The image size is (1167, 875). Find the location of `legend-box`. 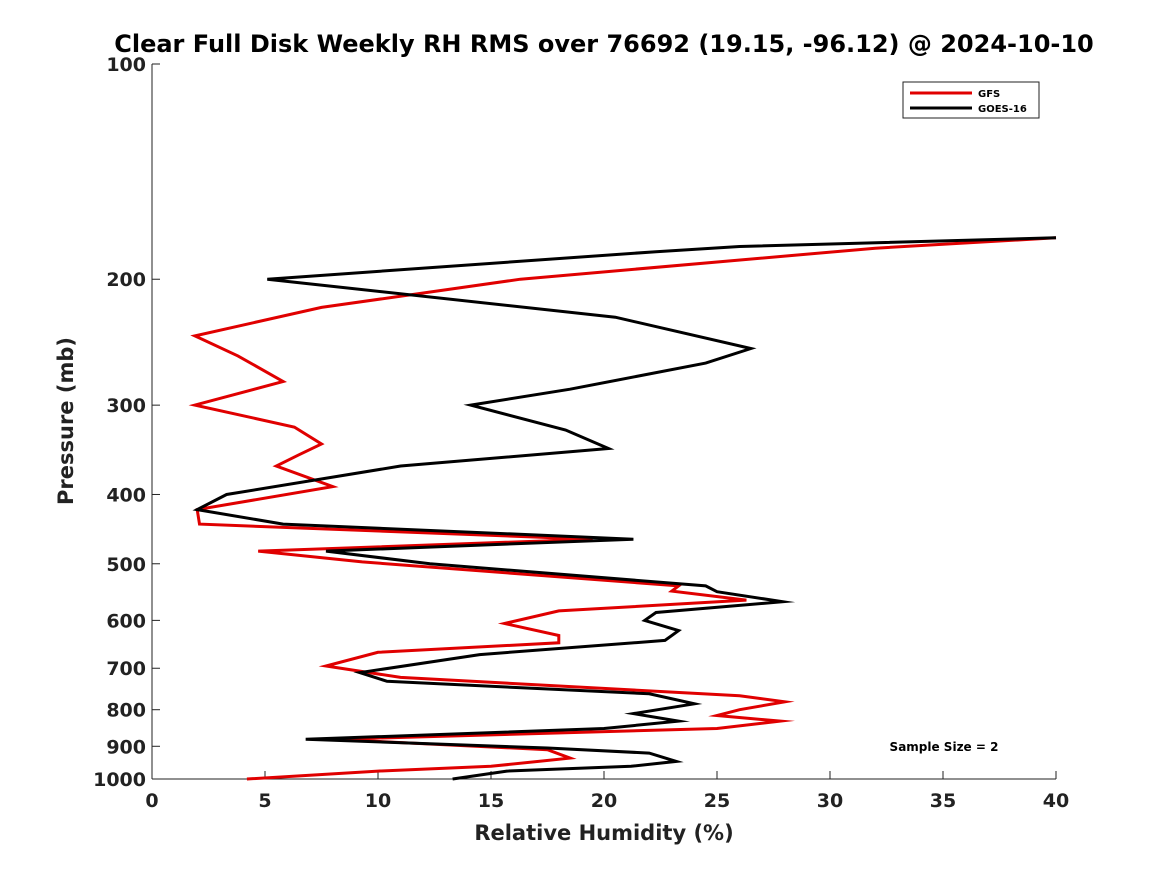

legend-box is located at coordinates (971, 100).